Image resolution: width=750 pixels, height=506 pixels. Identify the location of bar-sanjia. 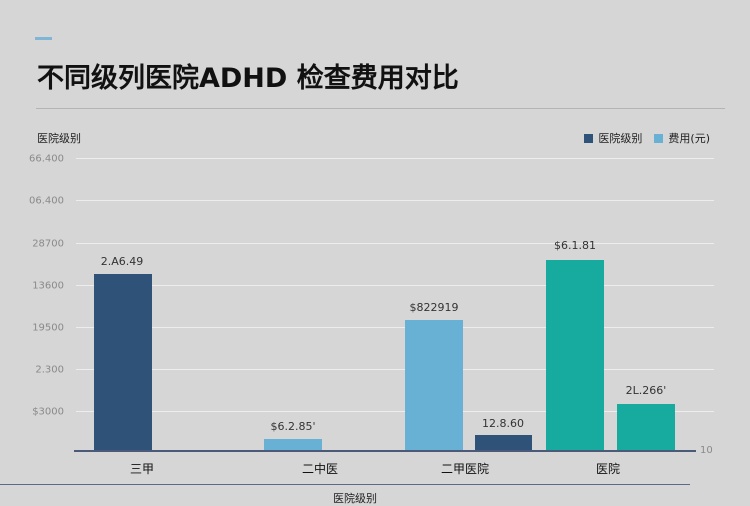
(123, 362).